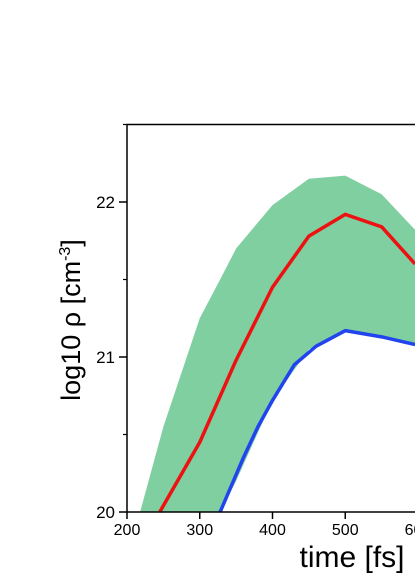 Image resolution: width=415 pixels, height=587 pixels. I want to click on y-tick-label: 20, so click(105, 512).